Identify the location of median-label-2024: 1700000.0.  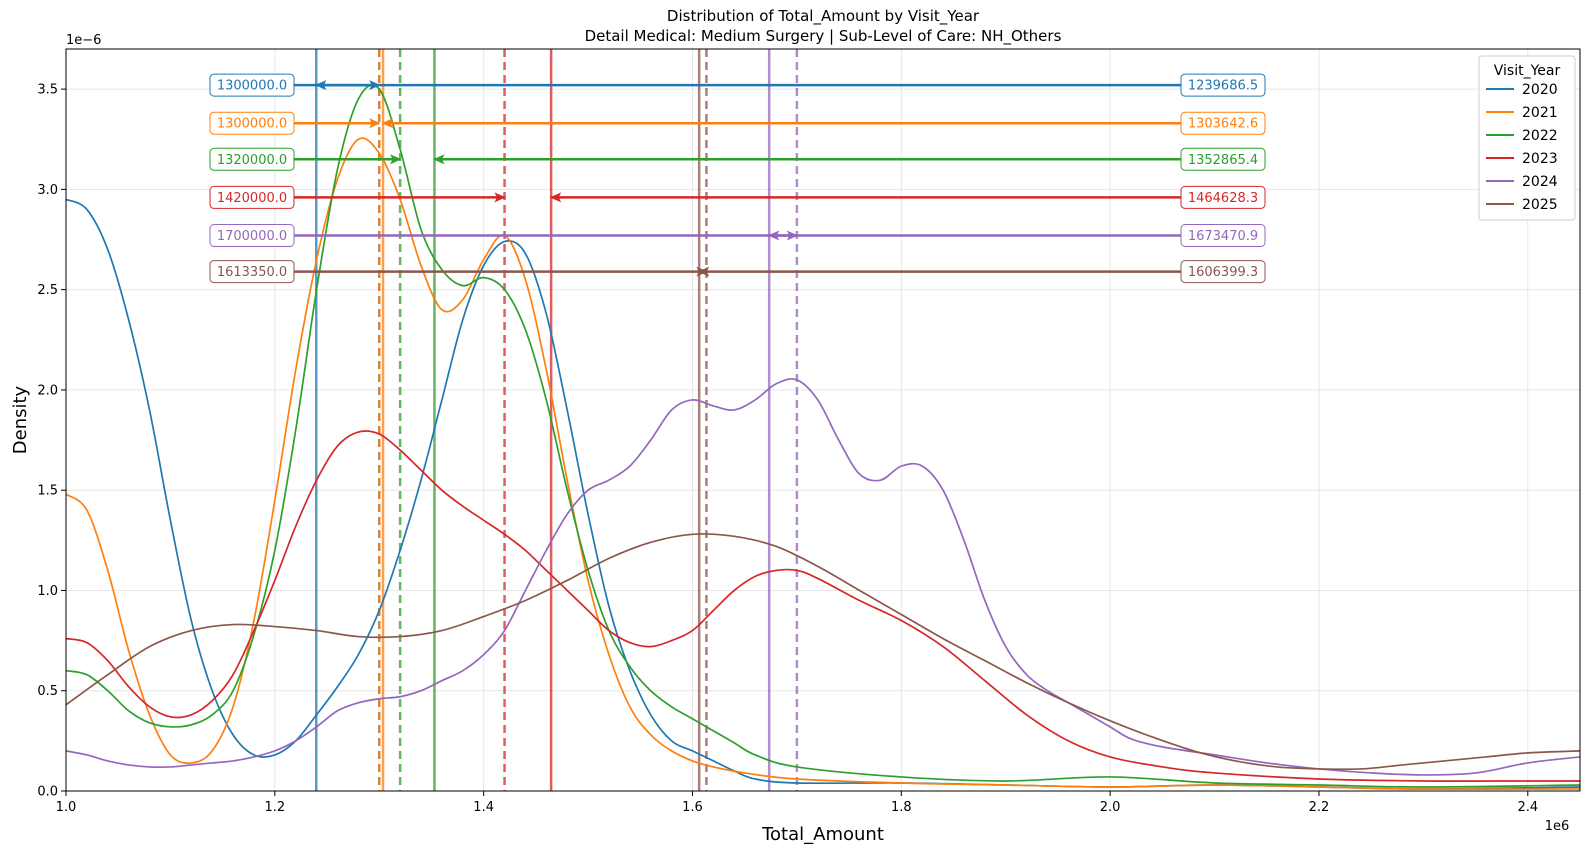
(252, 236).